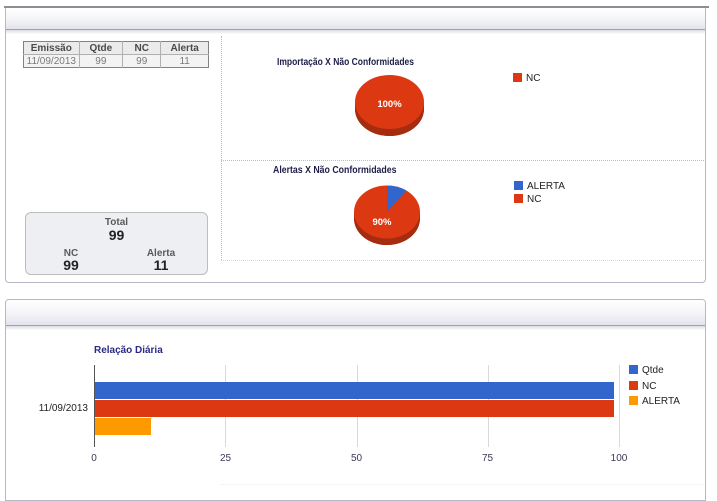 The image size is (717, 501). Describe the element at coordinates (389, 104) in the screenshot. I see `svg-text: 100%` at that location.